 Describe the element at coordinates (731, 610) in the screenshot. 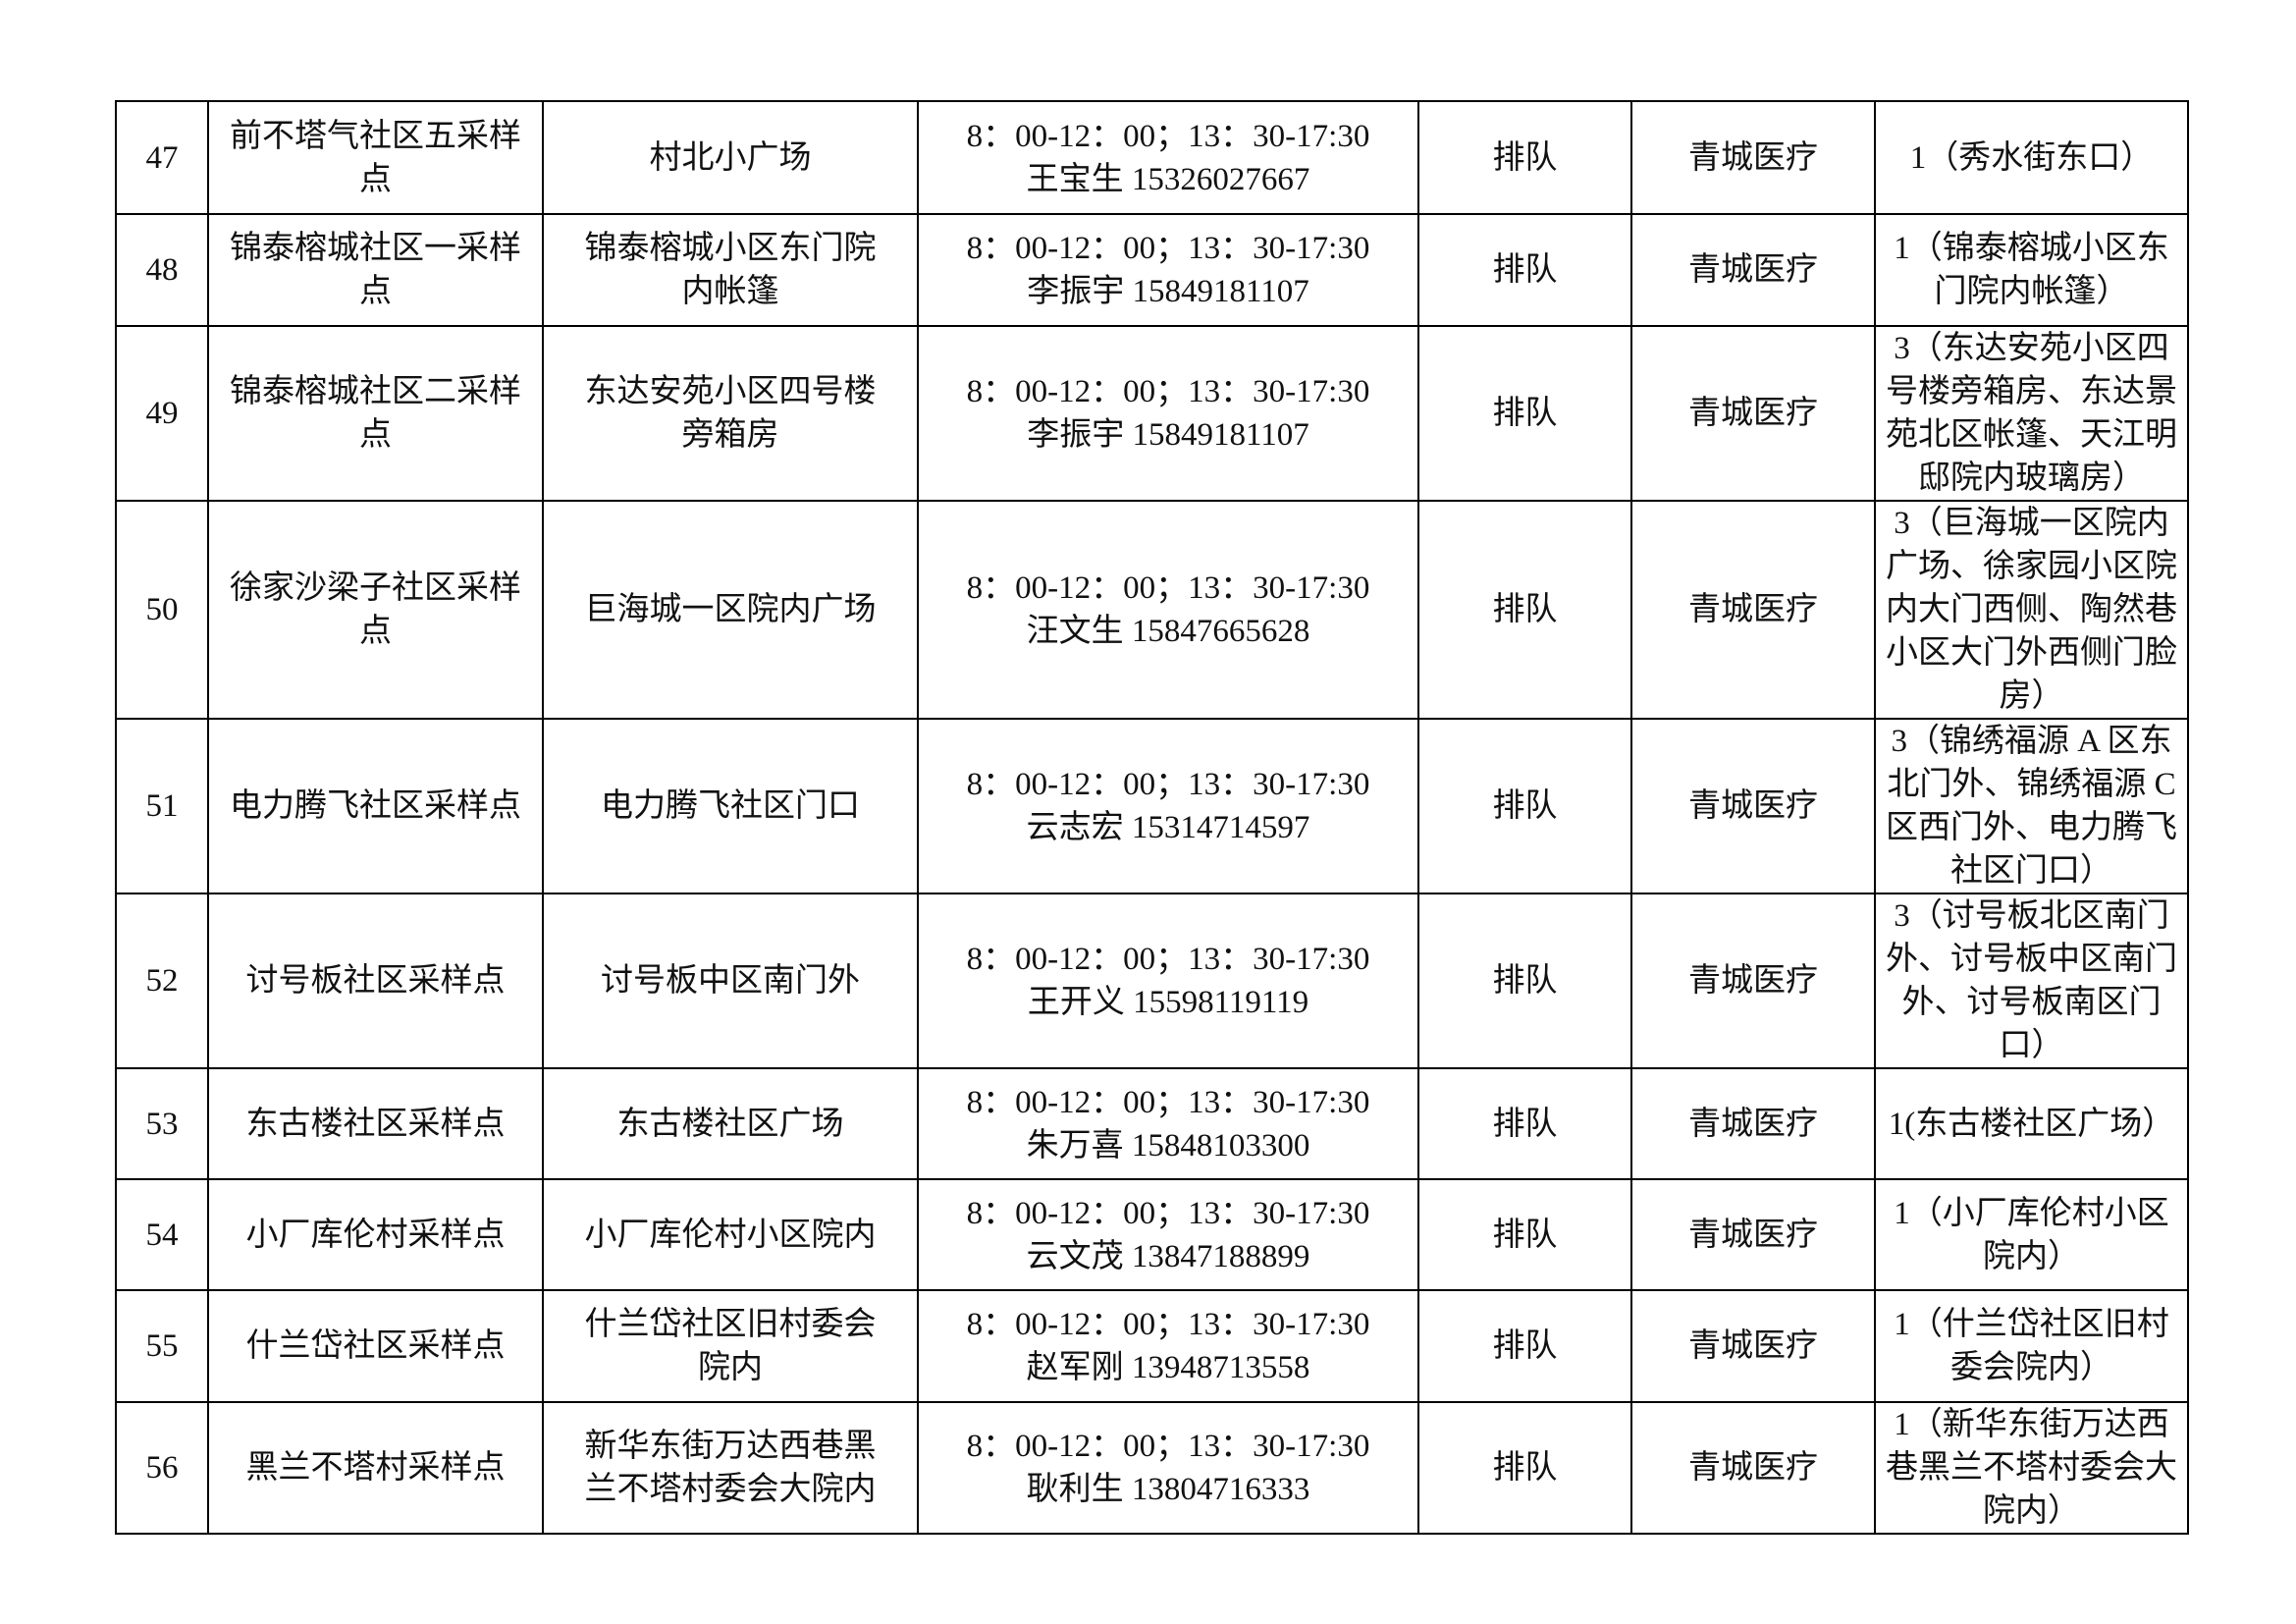

I see `location: 巨海城一区院内广场` at that location.